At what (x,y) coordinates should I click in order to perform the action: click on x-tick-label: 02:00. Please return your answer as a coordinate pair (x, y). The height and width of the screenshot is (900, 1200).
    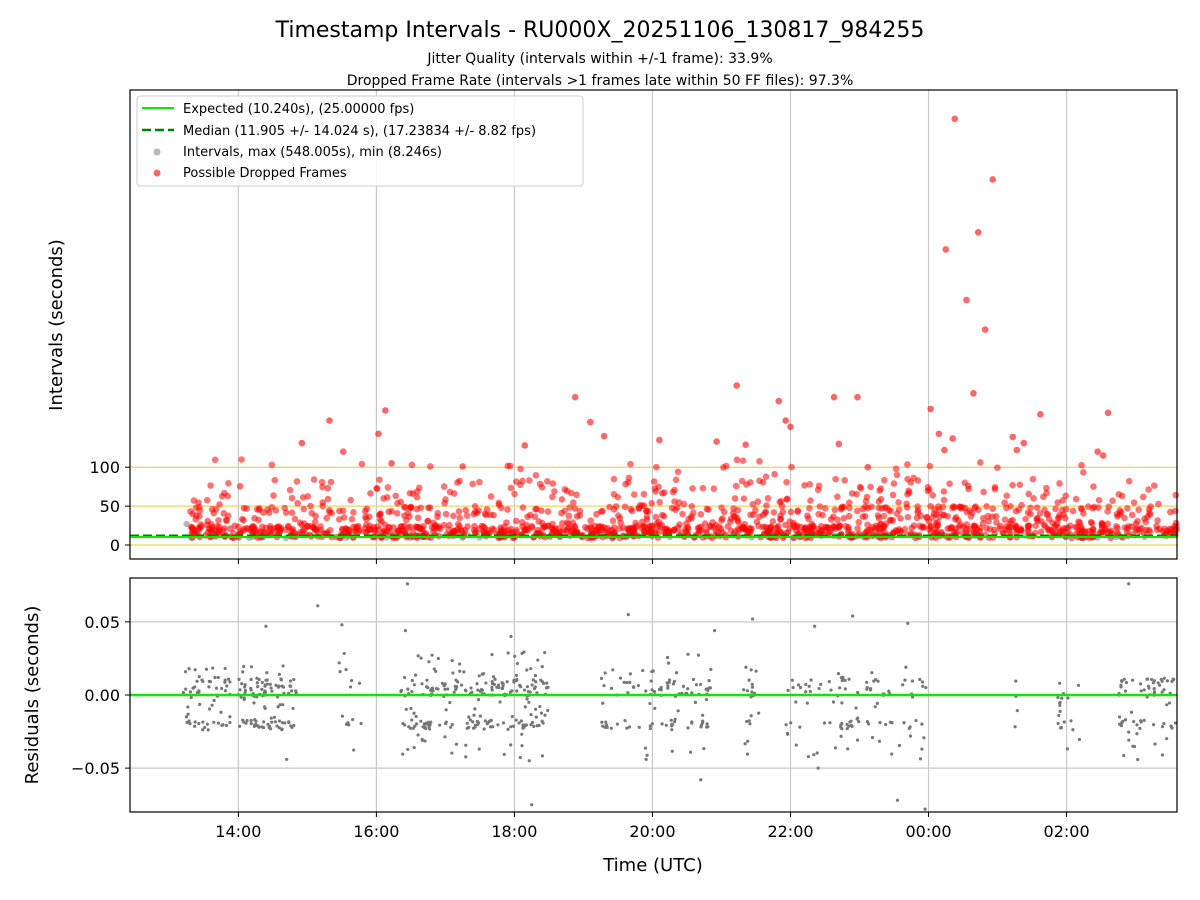
    Looking at the image, I should click on (1067, 831).